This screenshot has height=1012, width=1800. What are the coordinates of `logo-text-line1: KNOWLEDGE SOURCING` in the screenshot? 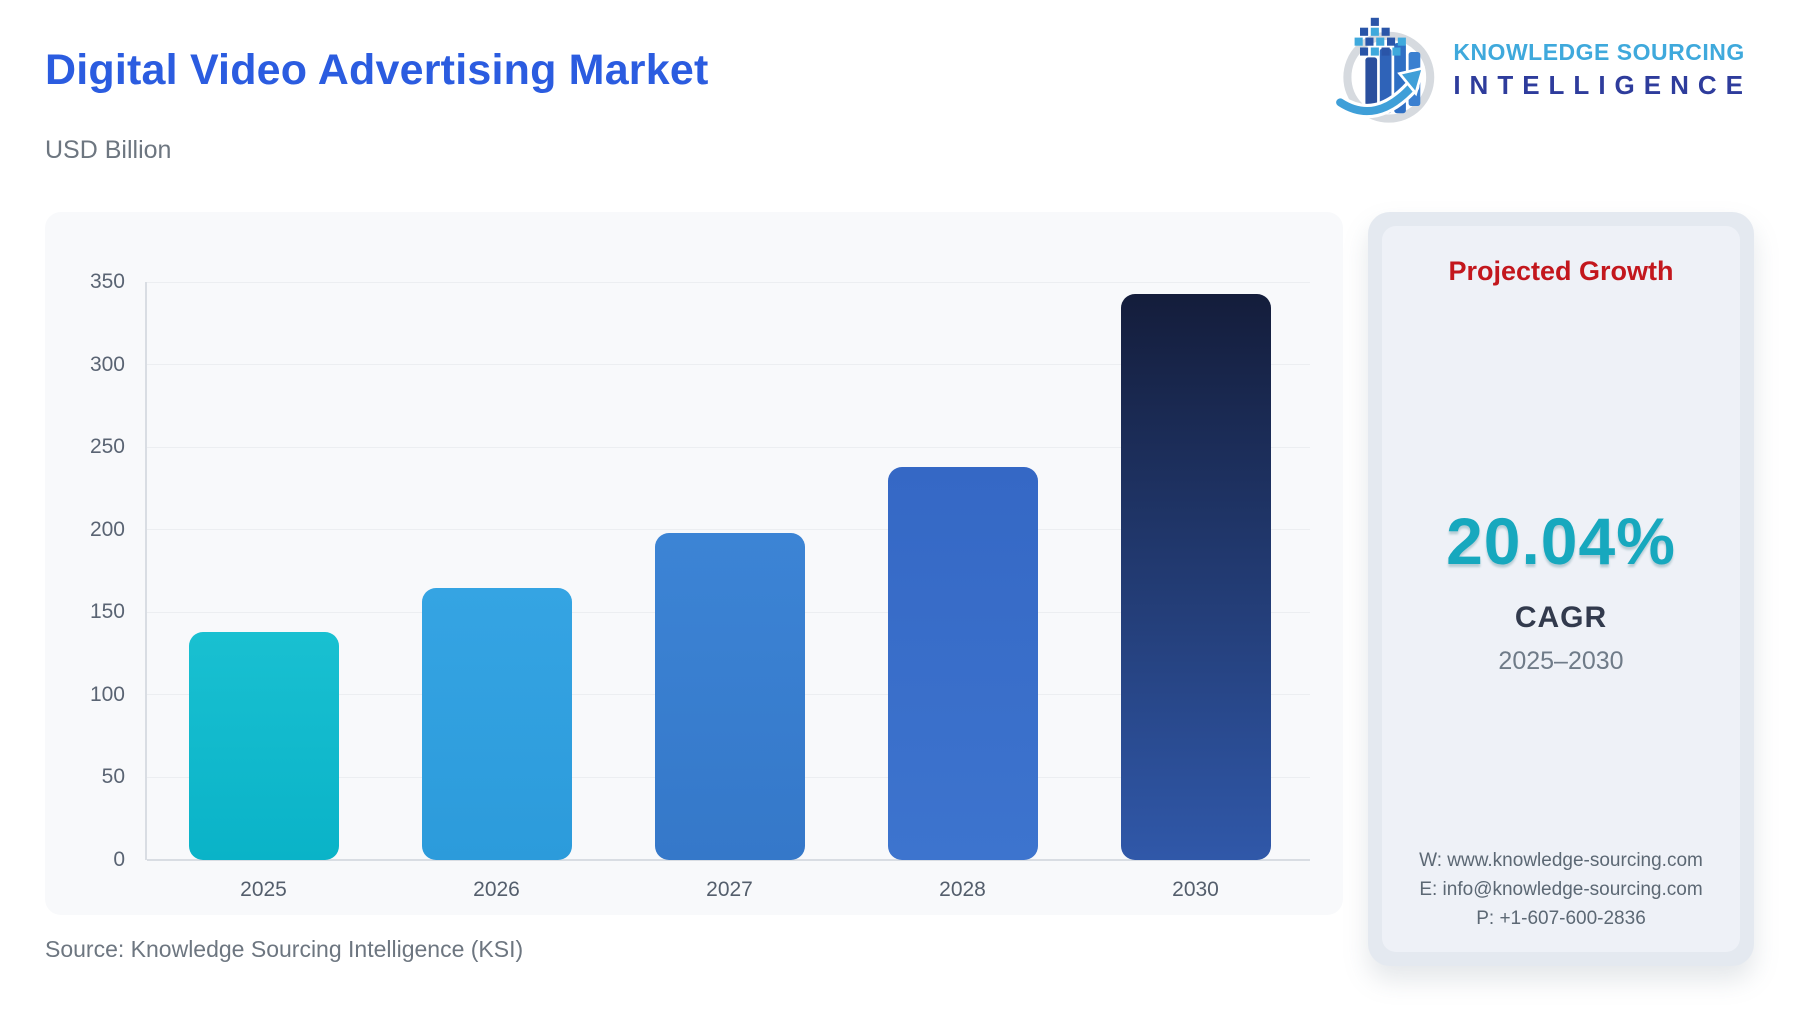 It's located at (1599, 52).